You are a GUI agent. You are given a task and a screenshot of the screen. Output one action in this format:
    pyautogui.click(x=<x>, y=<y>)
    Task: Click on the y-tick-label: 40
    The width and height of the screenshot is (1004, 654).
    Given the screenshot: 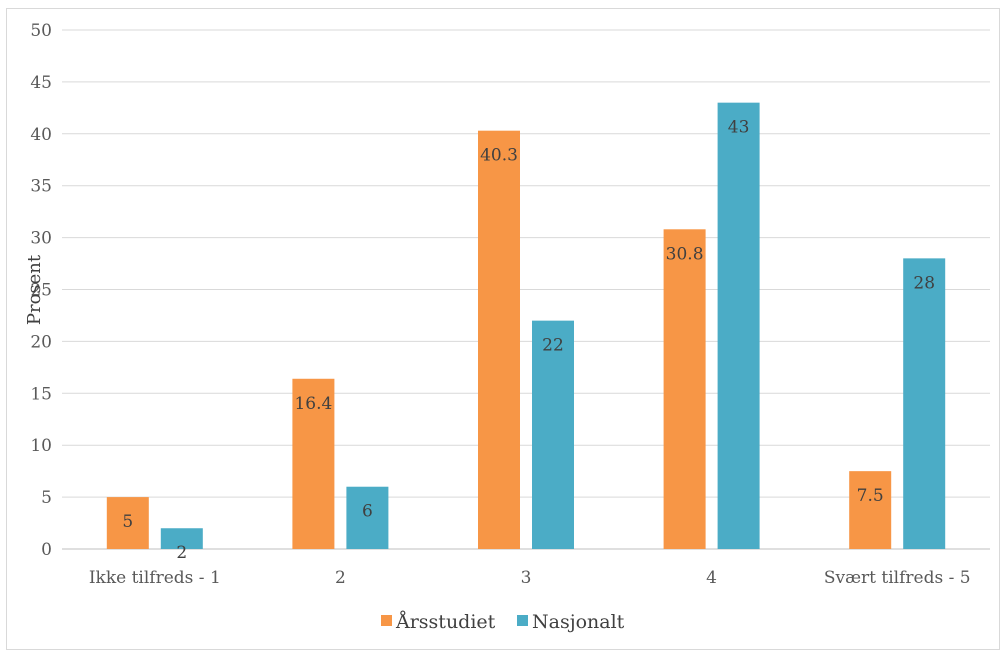 What is the action you would take?
    pyautogui.click(x=41, y=135)
    